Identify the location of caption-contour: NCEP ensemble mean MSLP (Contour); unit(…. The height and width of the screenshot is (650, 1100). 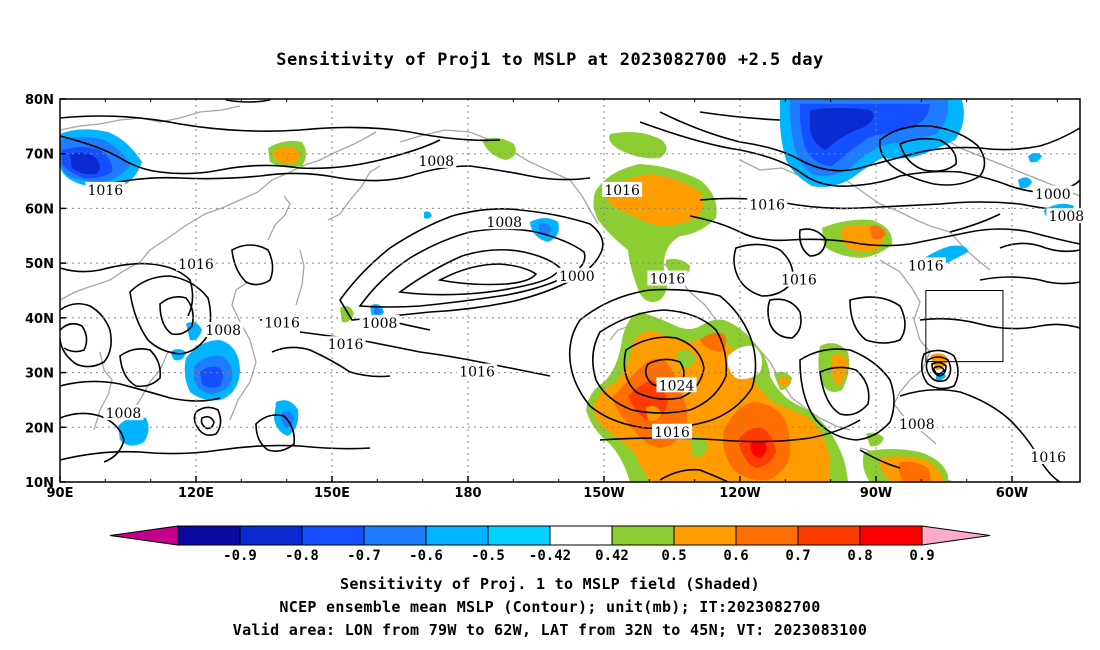
(550, 607).